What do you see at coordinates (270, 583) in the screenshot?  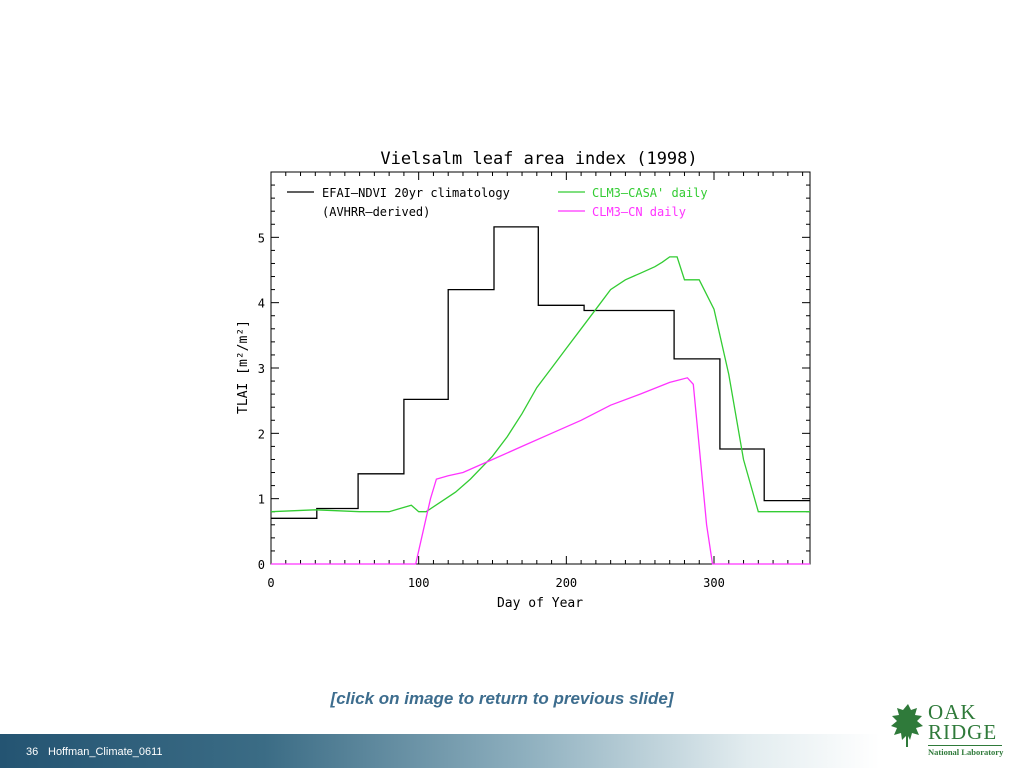 I see `x-tick-label: 0` at bounding box center [270, 583].